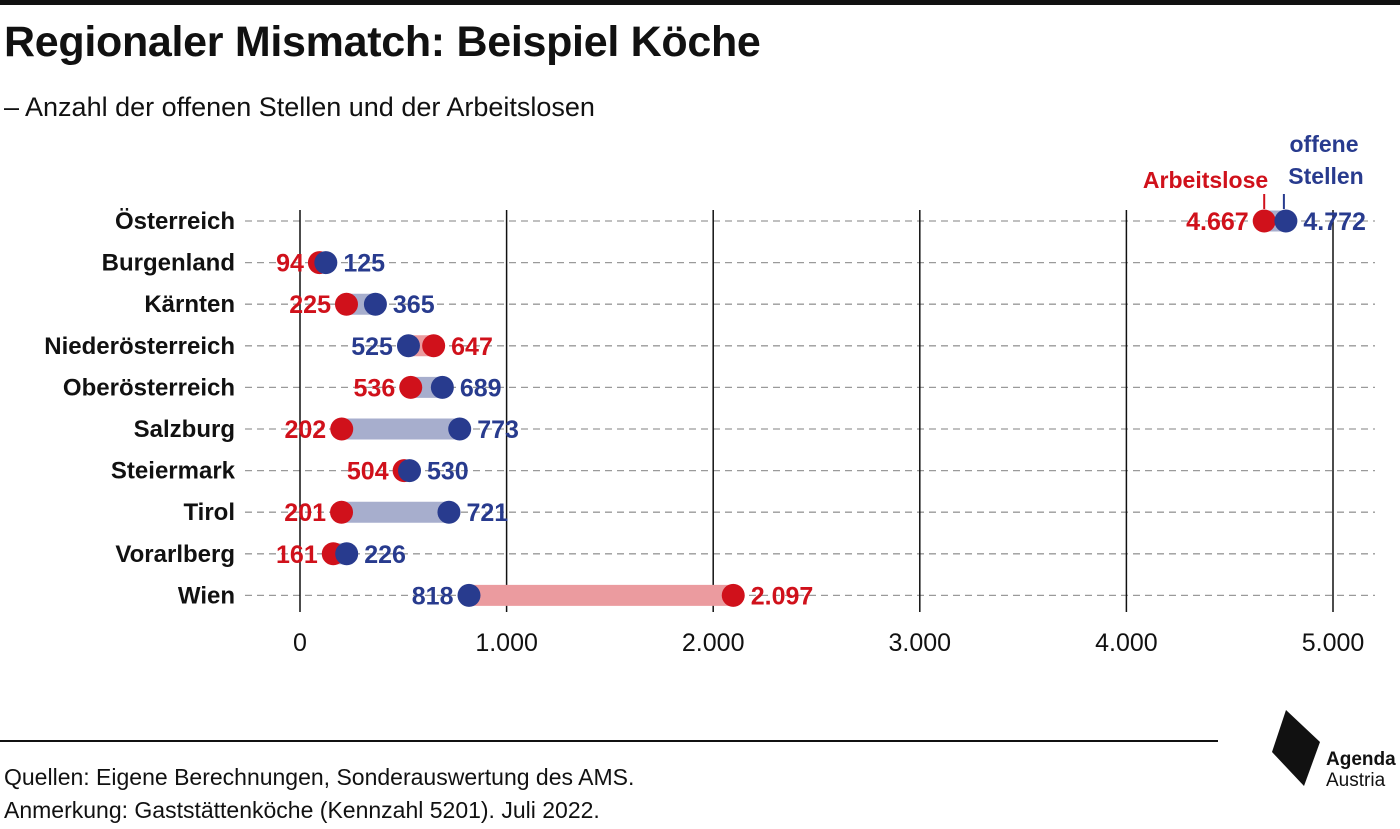 The width and height of the screenshot is (1400, 829). What do you see at coordinates (175, 221) in the screenshot?
I see `category-label: Österreich` at bounding box center [175, 221].